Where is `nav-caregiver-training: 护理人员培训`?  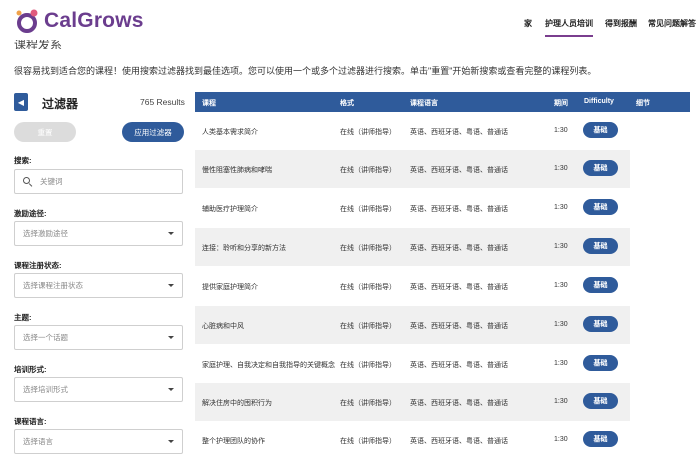
nav-caregiver-training: 护理人员培训 is located at coordinates (569, 27).